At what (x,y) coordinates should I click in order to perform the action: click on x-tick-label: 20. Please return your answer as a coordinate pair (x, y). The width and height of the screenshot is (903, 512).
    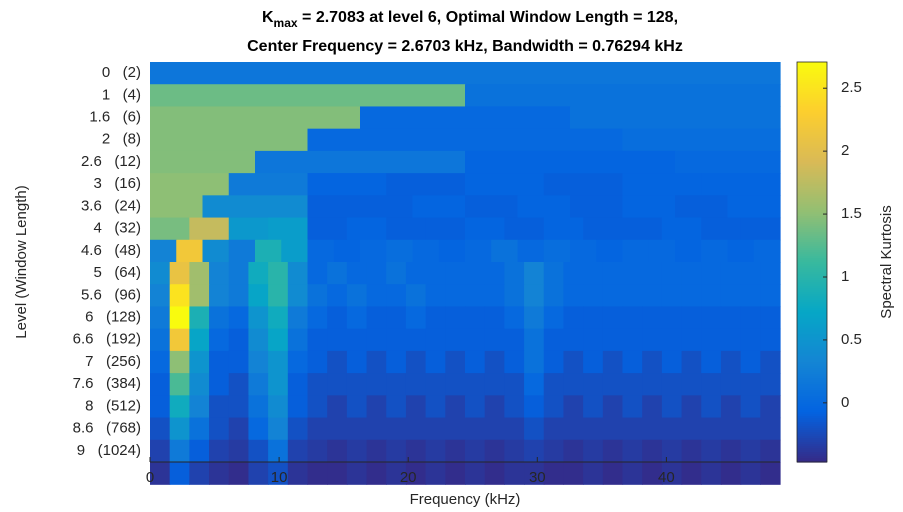
    Looking at the image, I should click on (408, 477).